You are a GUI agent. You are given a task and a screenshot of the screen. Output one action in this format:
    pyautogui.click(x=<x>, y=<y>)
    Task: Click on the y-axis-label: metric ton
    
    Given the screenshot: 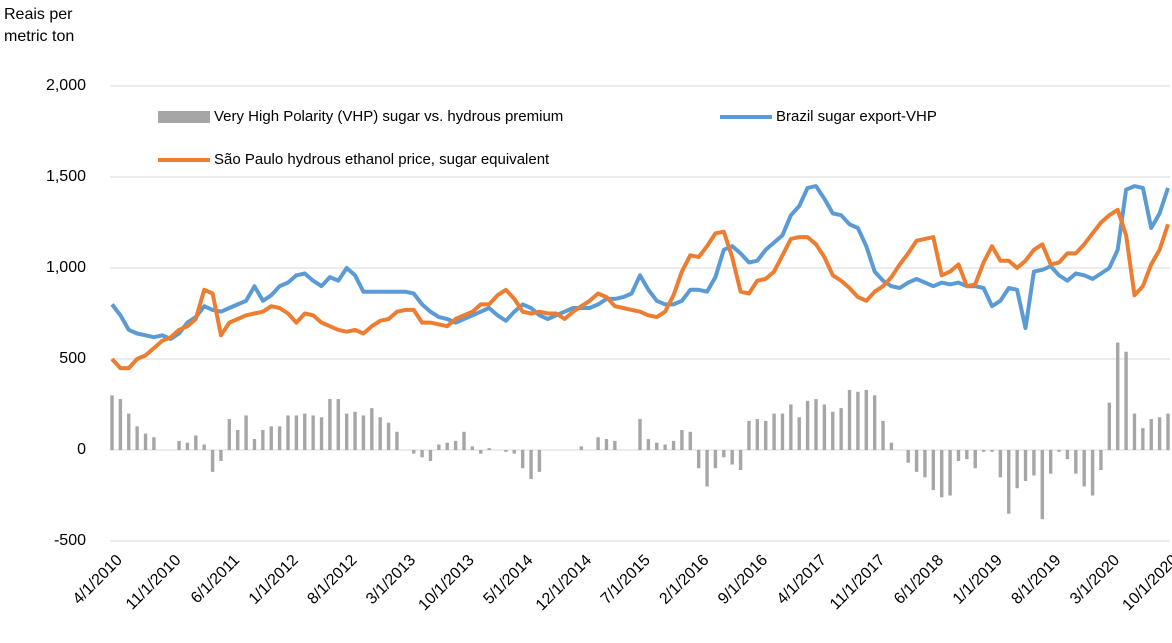 What is the action you would take?
    pyautogui.click(x=39, y=36)
    